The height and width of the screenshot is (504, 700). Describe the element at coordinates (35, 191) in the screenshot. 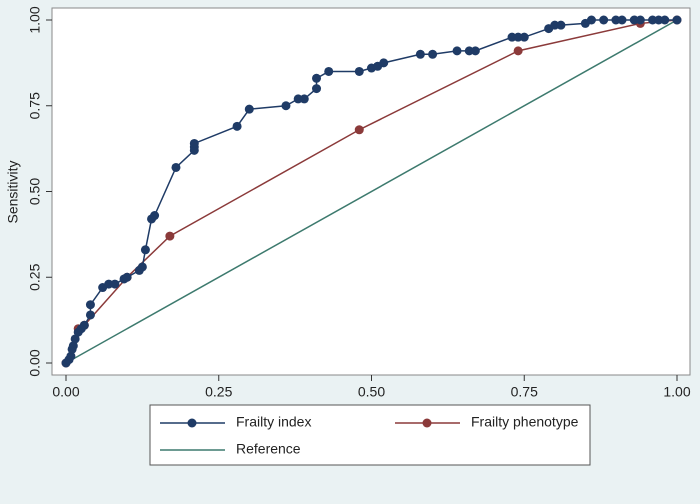

I see `y-tick-label: 0.50` at that location.